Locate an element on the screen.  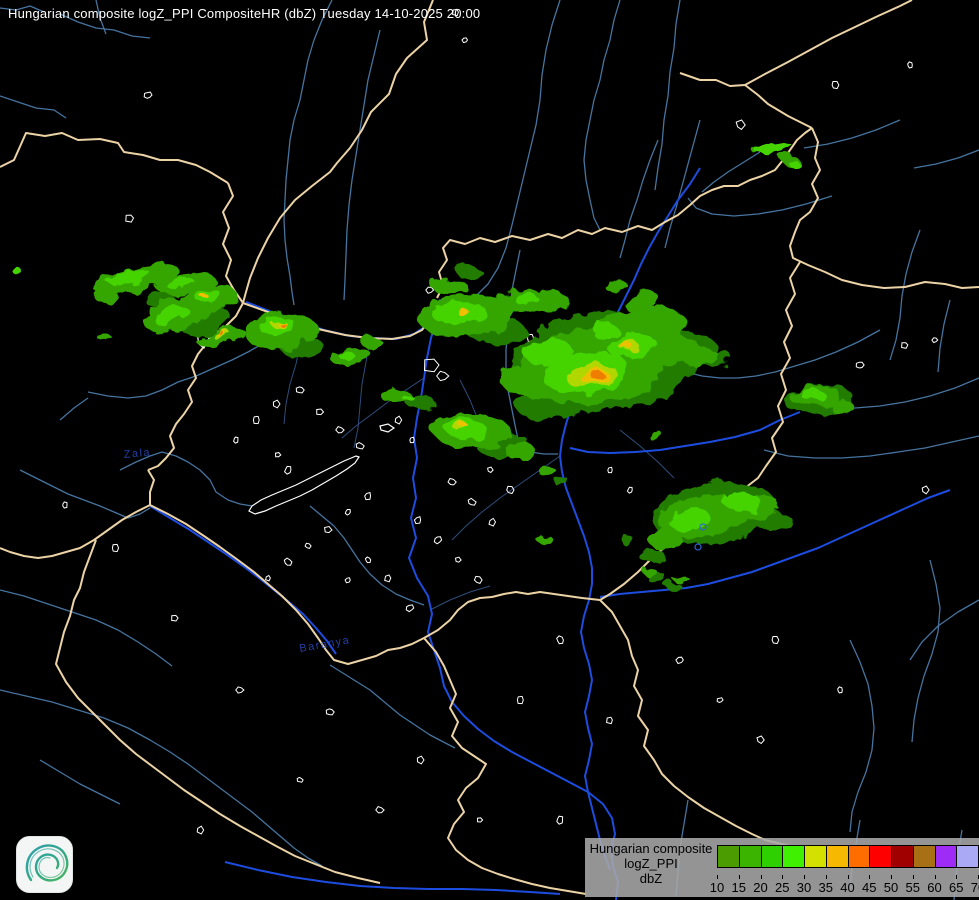
legend-tick-label: 20 is located at coordinates (760, 887).